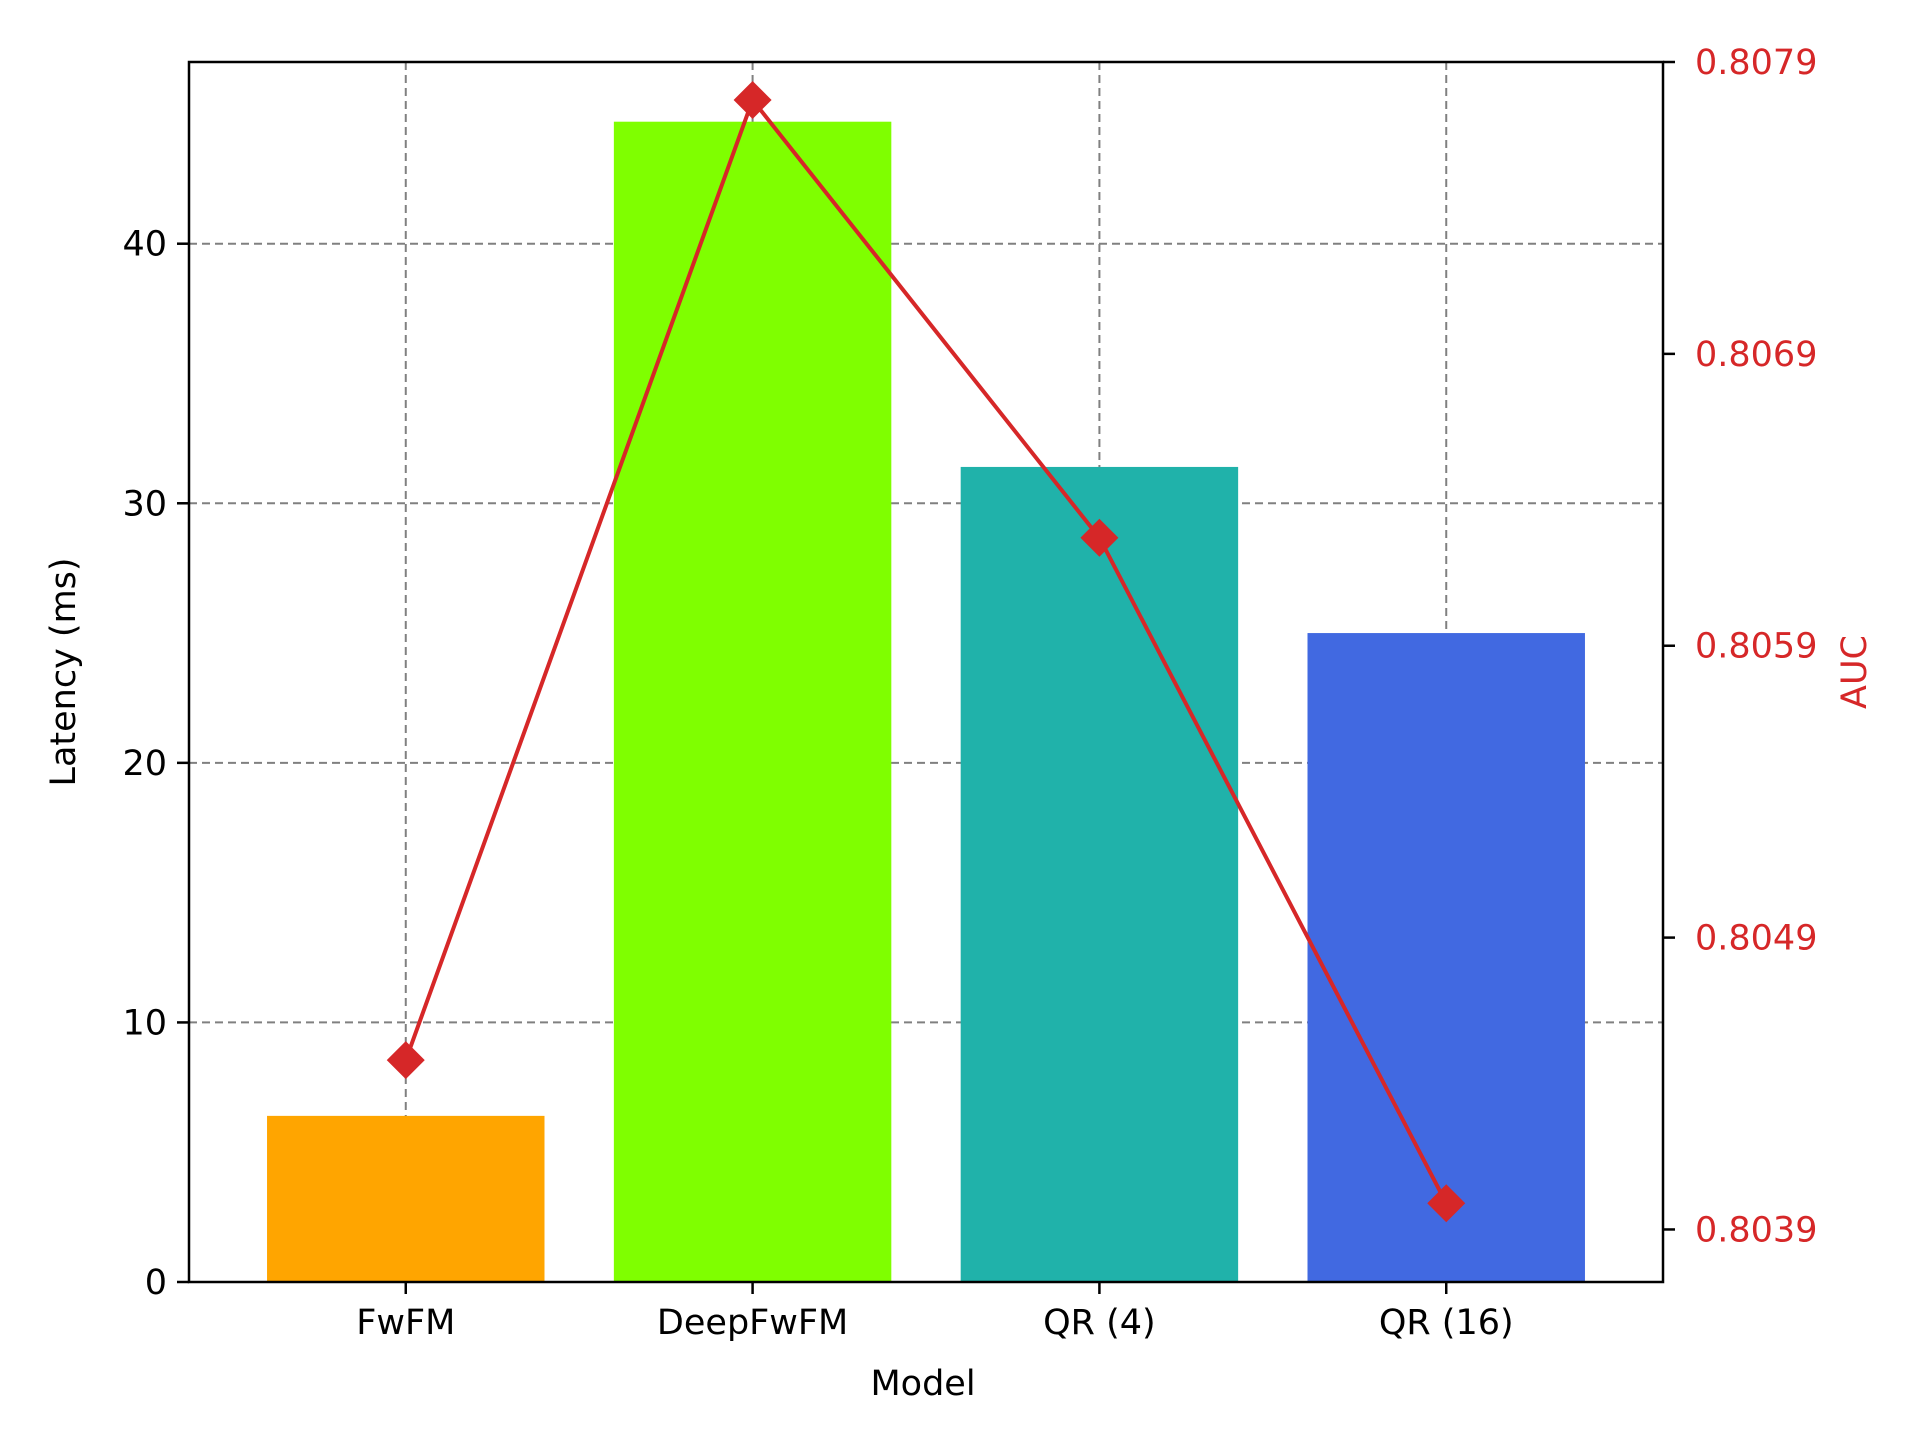  Describe the element at coordinates (1756, 63) in the screenshot. I see `secondary-y-tick-label: 0.8079` at that location.